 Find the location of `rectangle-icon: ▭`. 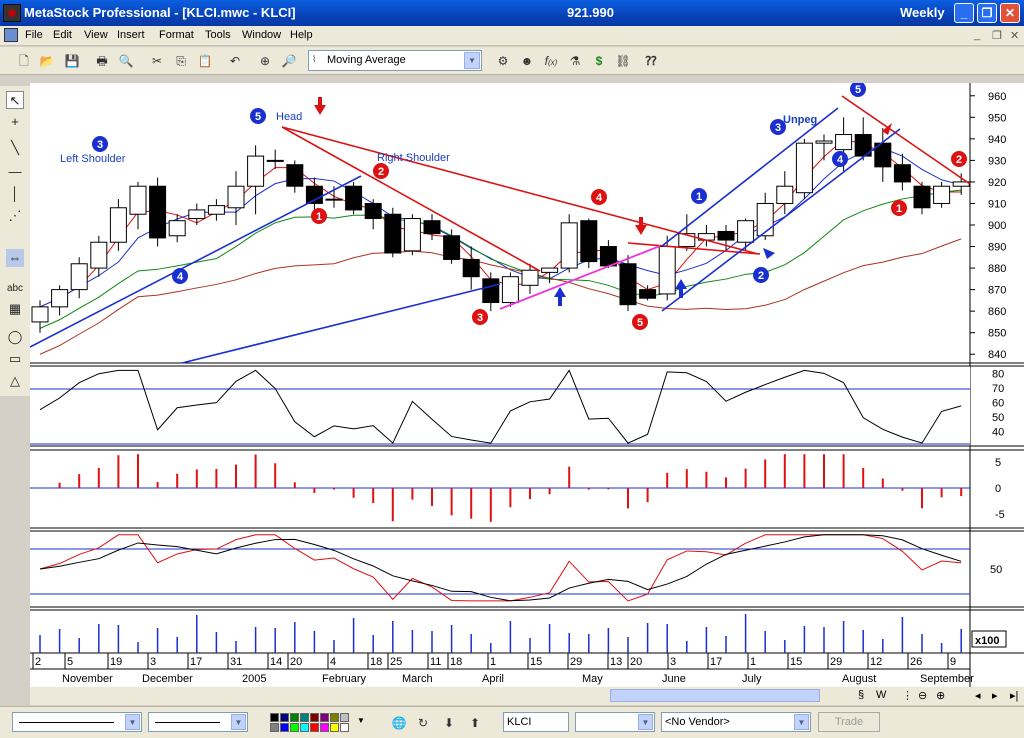

rectangle-icon: ▭ is located at coordinates (15, 358).